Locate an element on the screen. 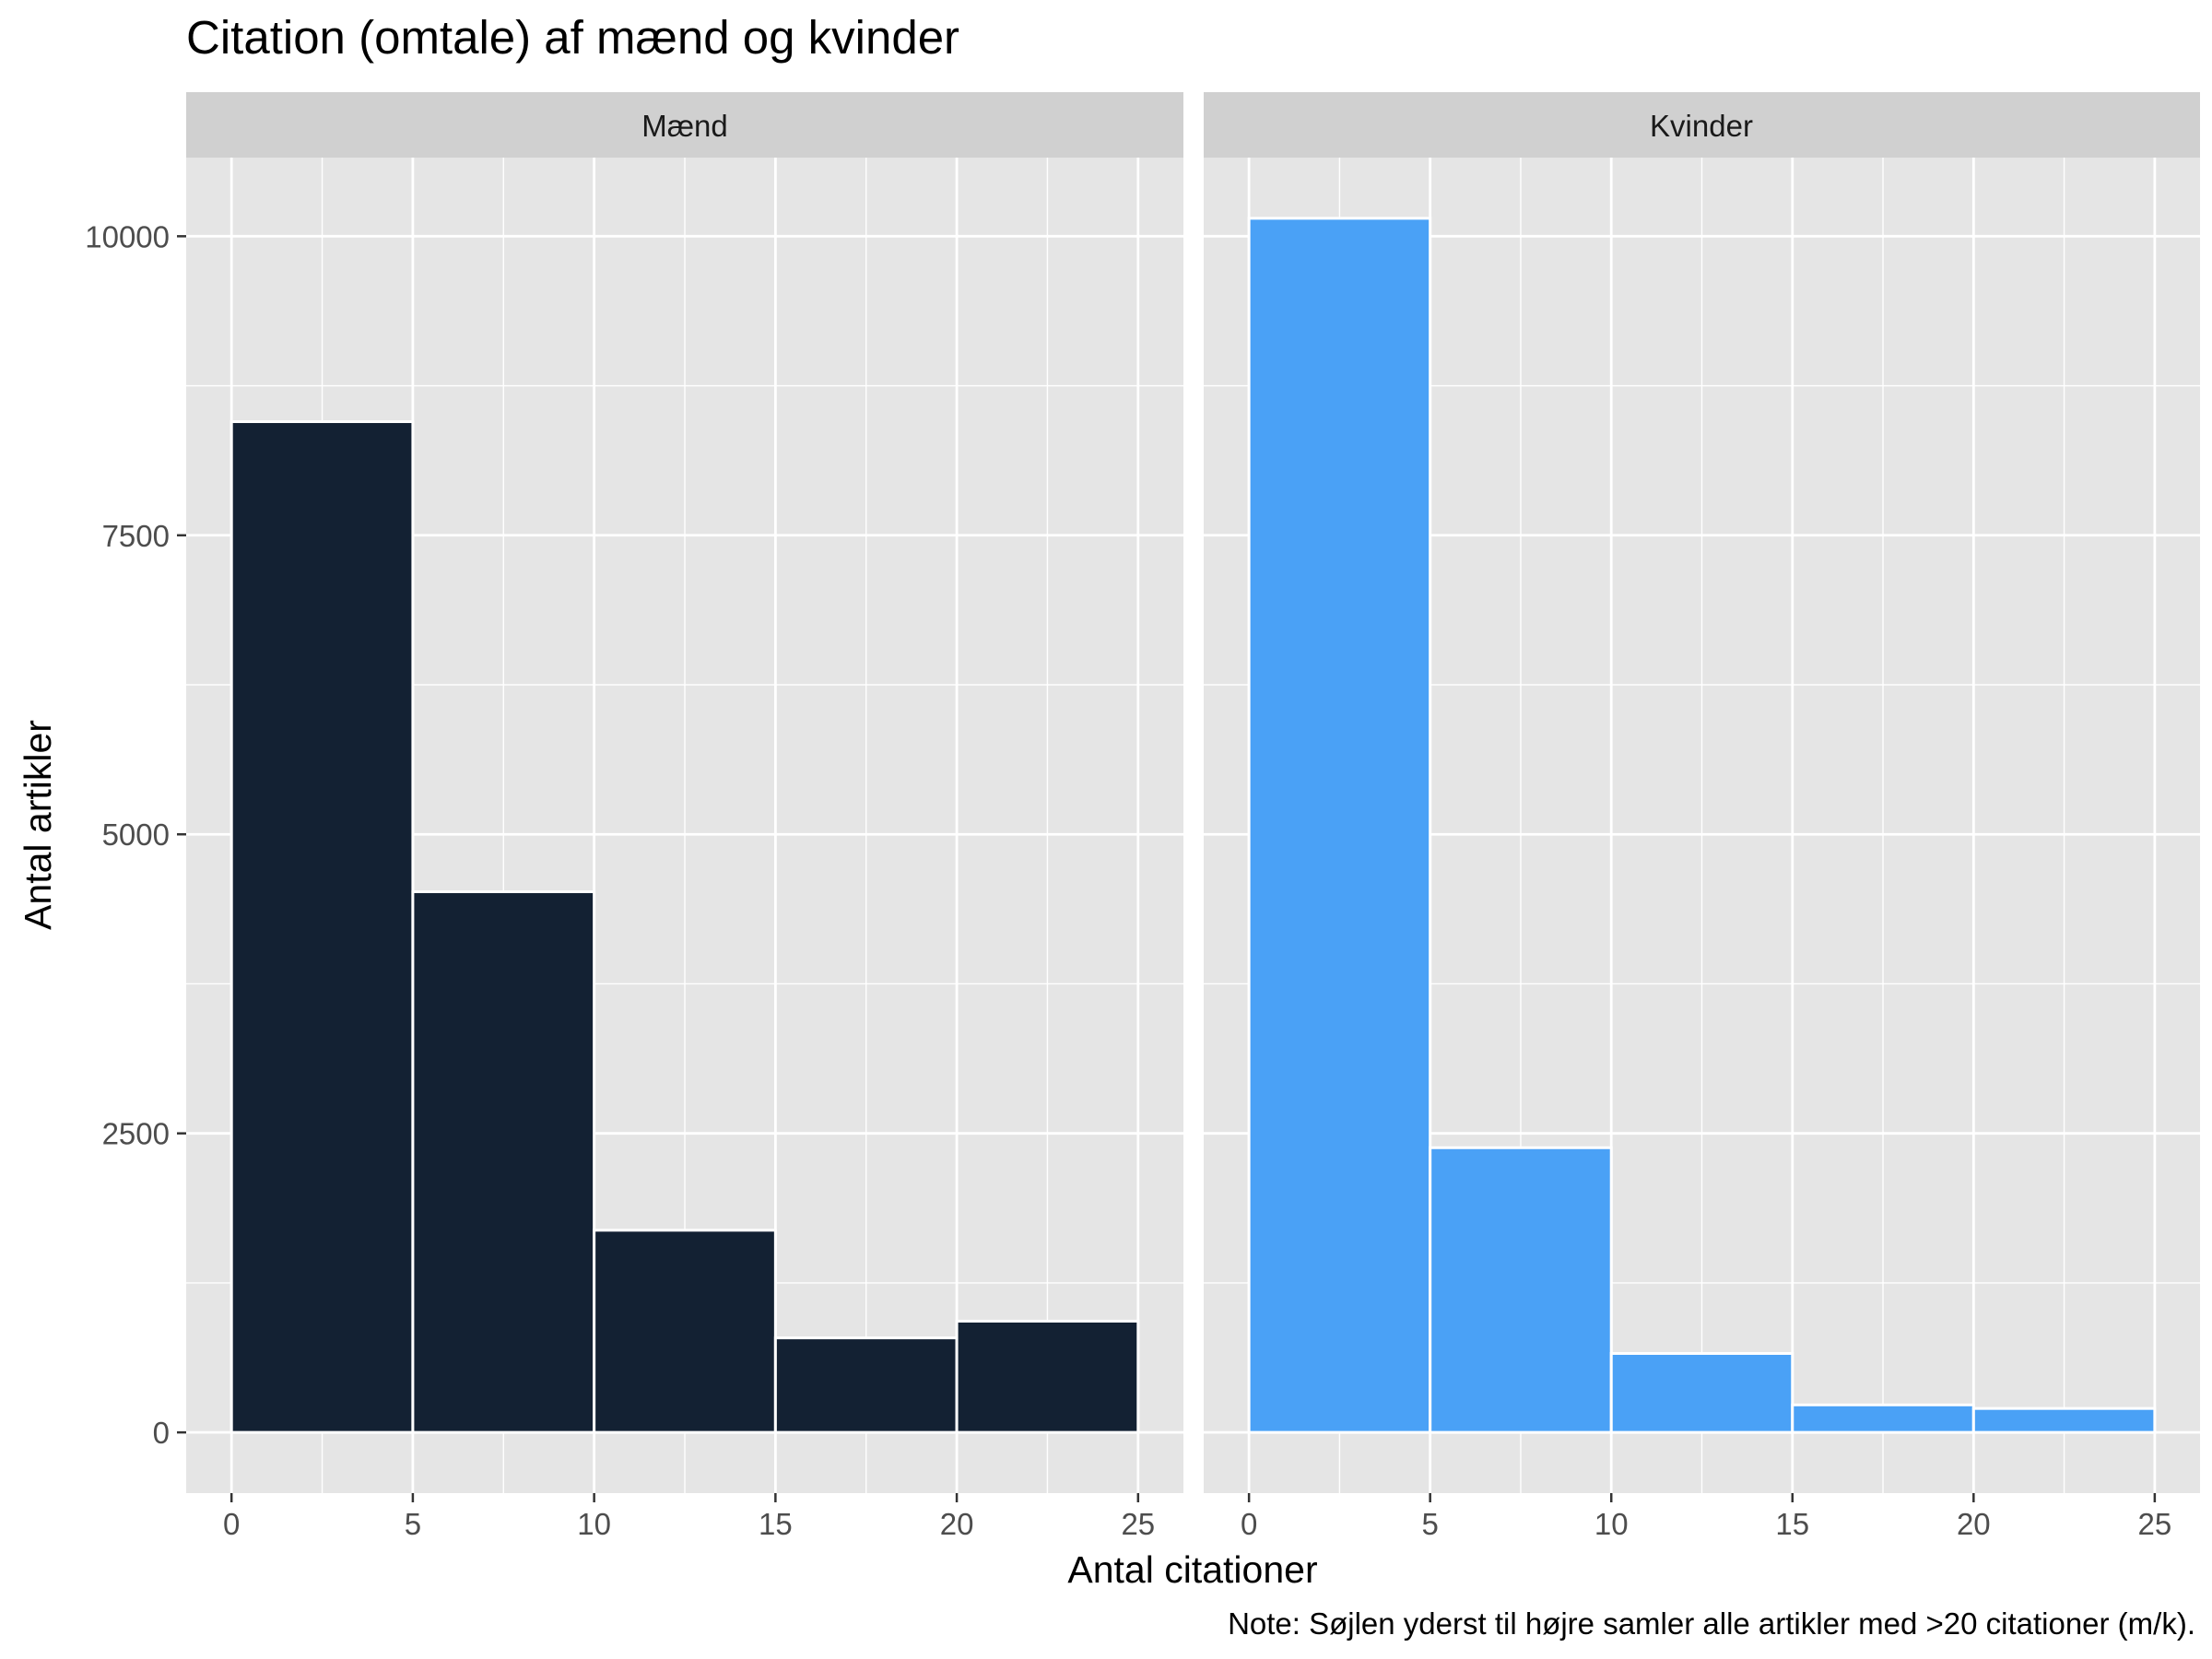 This screenshot has width=2212, height=1659. strip-label-maend: Mænd is located at coordinates (684, 126).